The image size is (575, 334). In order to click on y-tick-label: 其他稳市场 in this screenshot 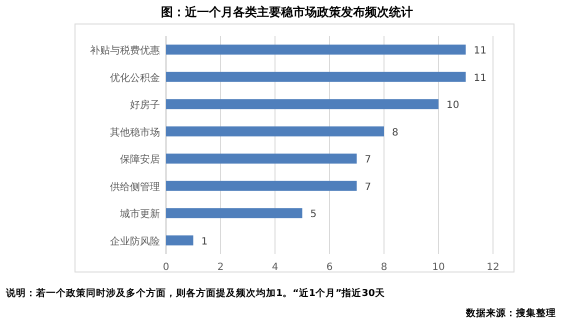, I will do `click(135, 132)`.